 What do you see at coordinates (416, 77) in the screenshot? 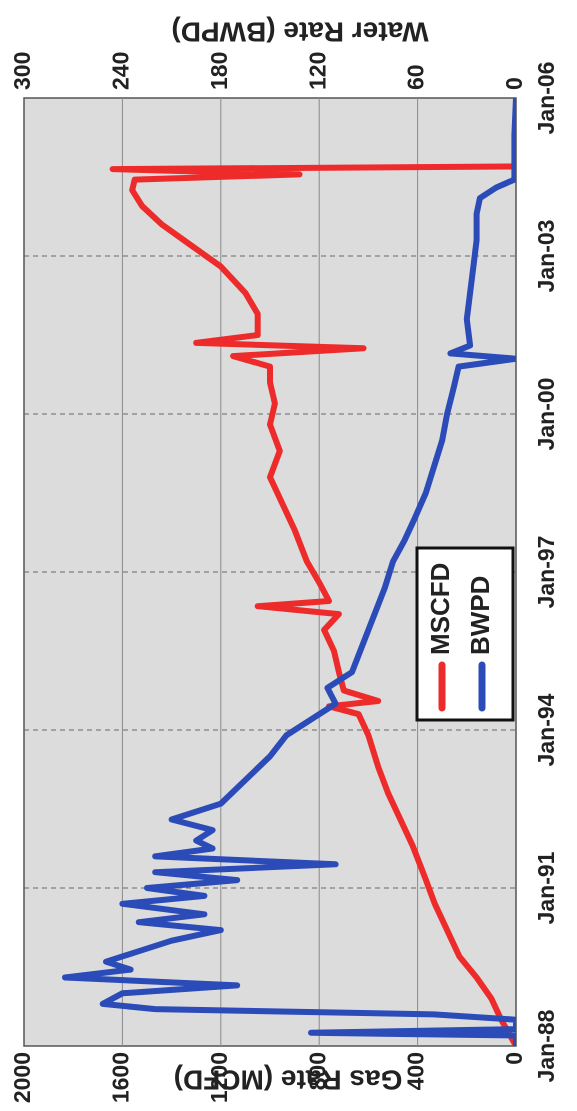
I see `right-tick-label: 60` at bounding box center [416, 77].